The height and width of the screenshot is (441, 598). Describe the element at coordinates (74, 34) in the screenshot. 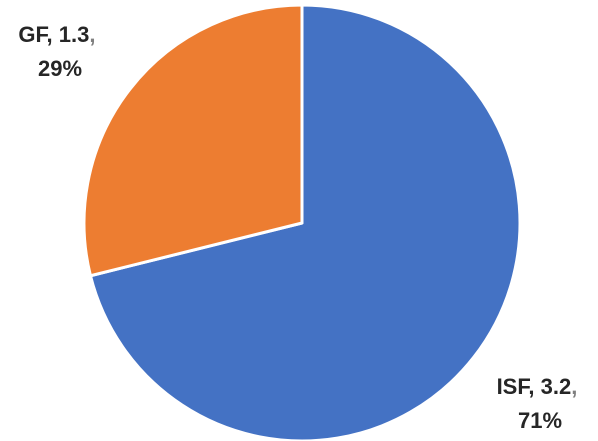

I see `data-label-gf-value: 1.3` at that location.